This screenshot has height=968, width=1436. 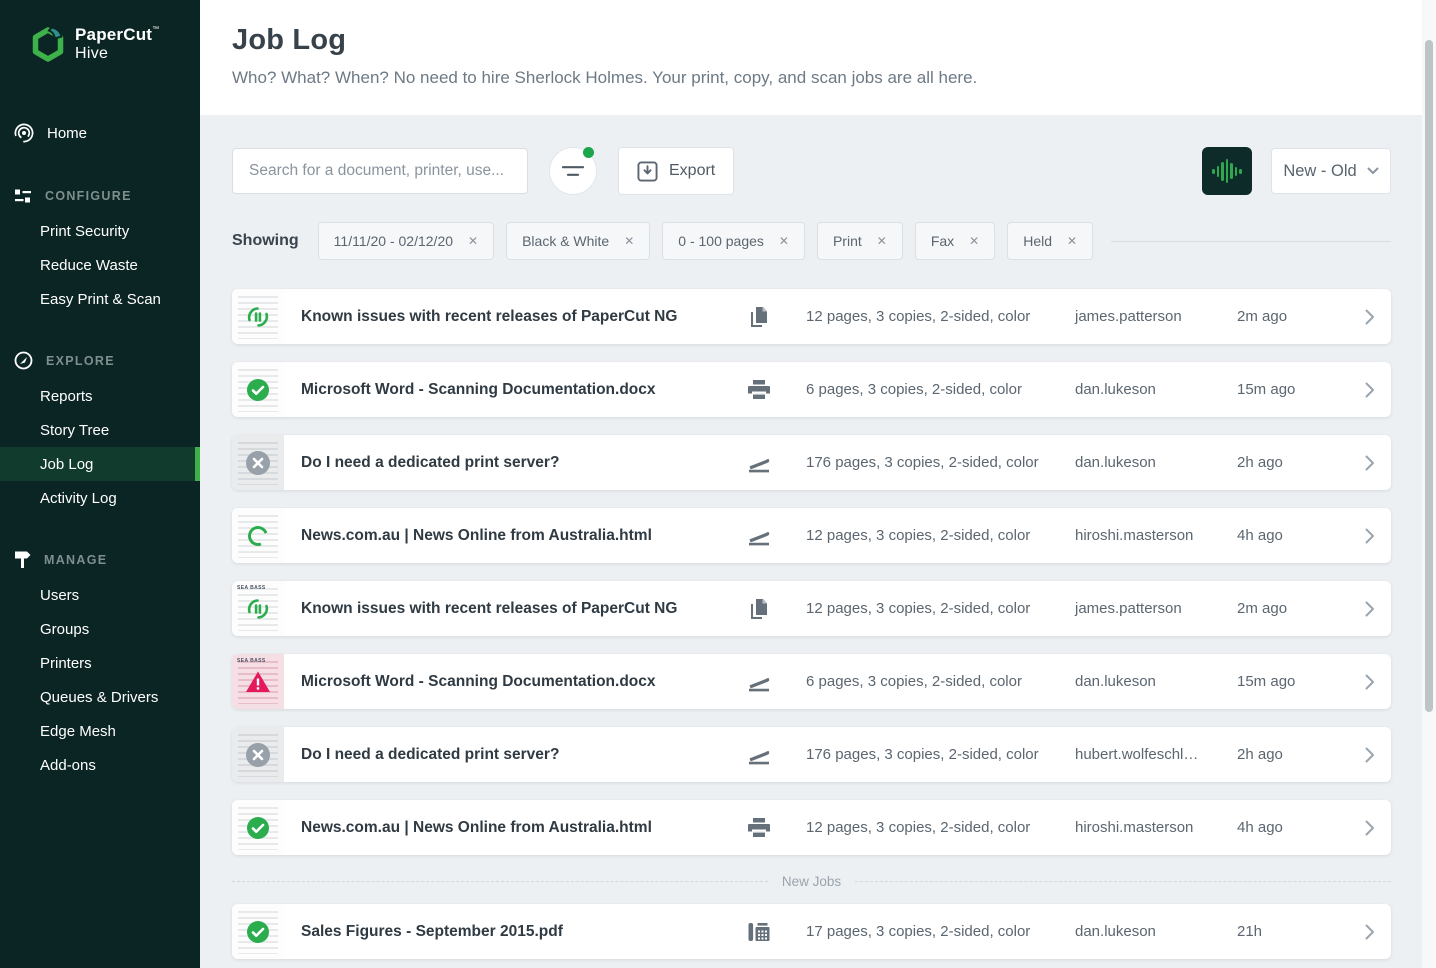 What do you see at coordinates (60, 595) in the screenshot?
I see `sidebar-item-users: Users` at bounding box center [60, 595].